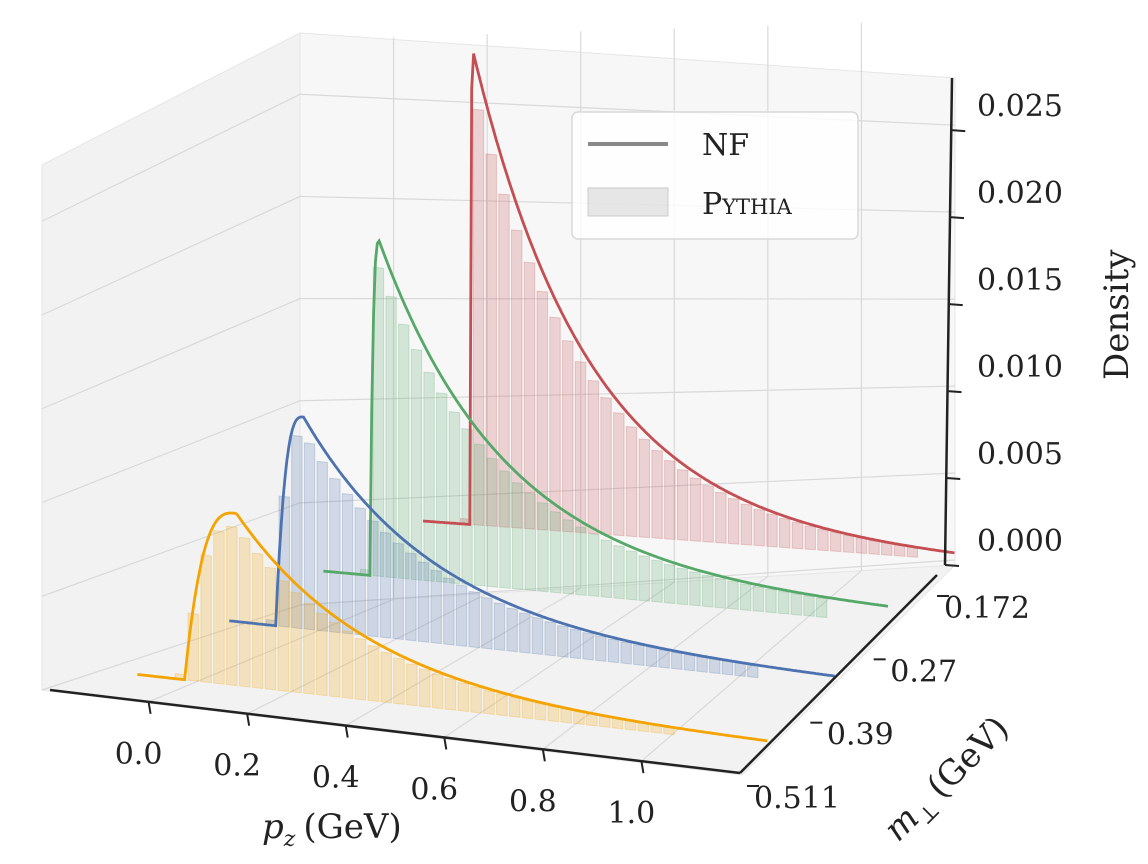  Describe the element at coordinates (987, 608) in the screenshot. I see `y-tick-label: 0.172` at that location.